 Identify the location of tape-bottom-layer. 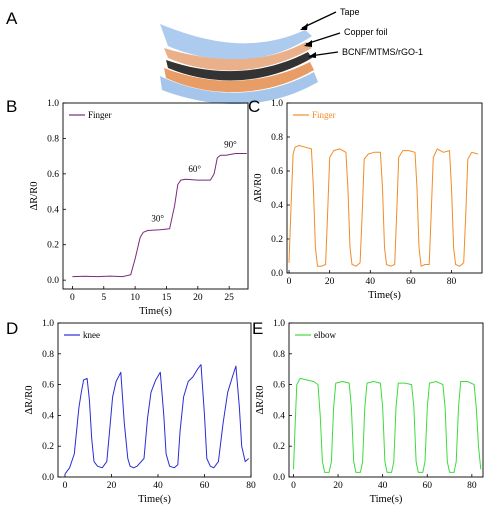
(239, 88).